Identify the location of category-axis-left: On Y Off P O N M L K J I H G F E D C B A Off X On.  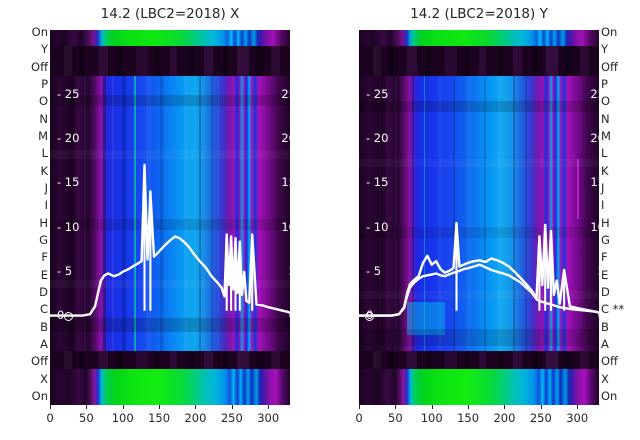
(26, 215).